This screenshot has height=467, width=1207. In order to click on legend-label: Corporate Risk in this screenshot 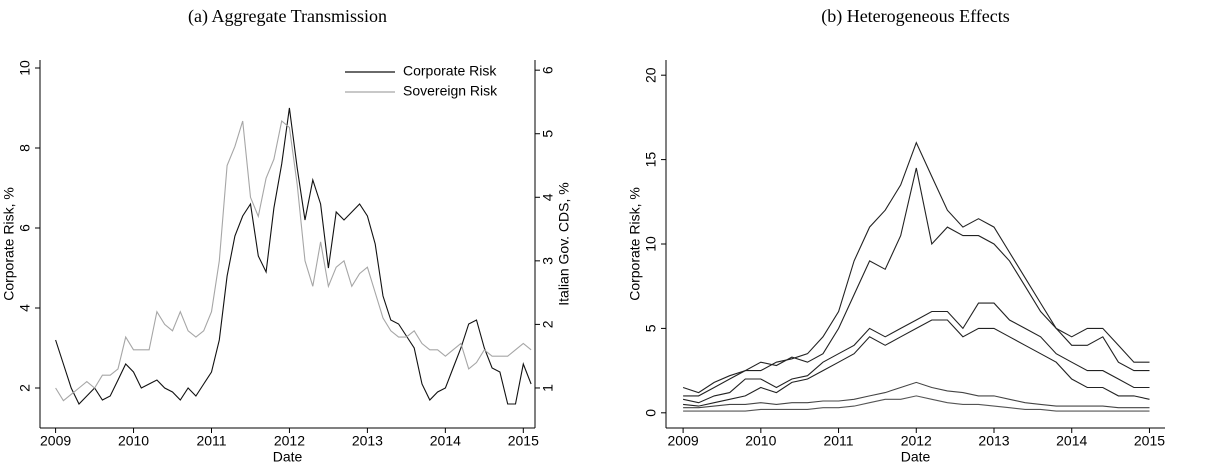, I will do `click(450, 71)`.